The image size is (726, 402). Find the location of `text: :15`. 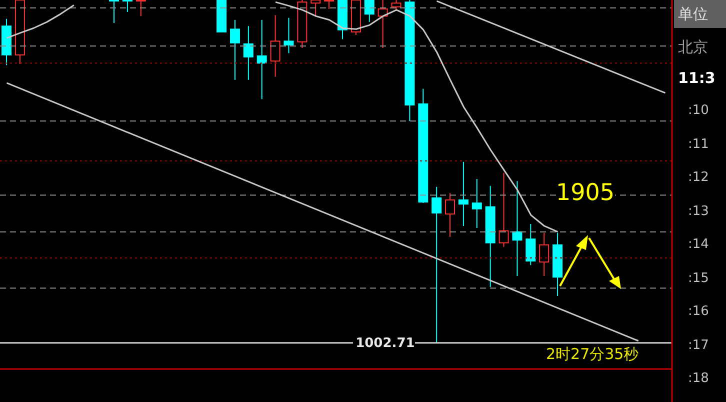

text: :15 is located at coordinates (698, 278).